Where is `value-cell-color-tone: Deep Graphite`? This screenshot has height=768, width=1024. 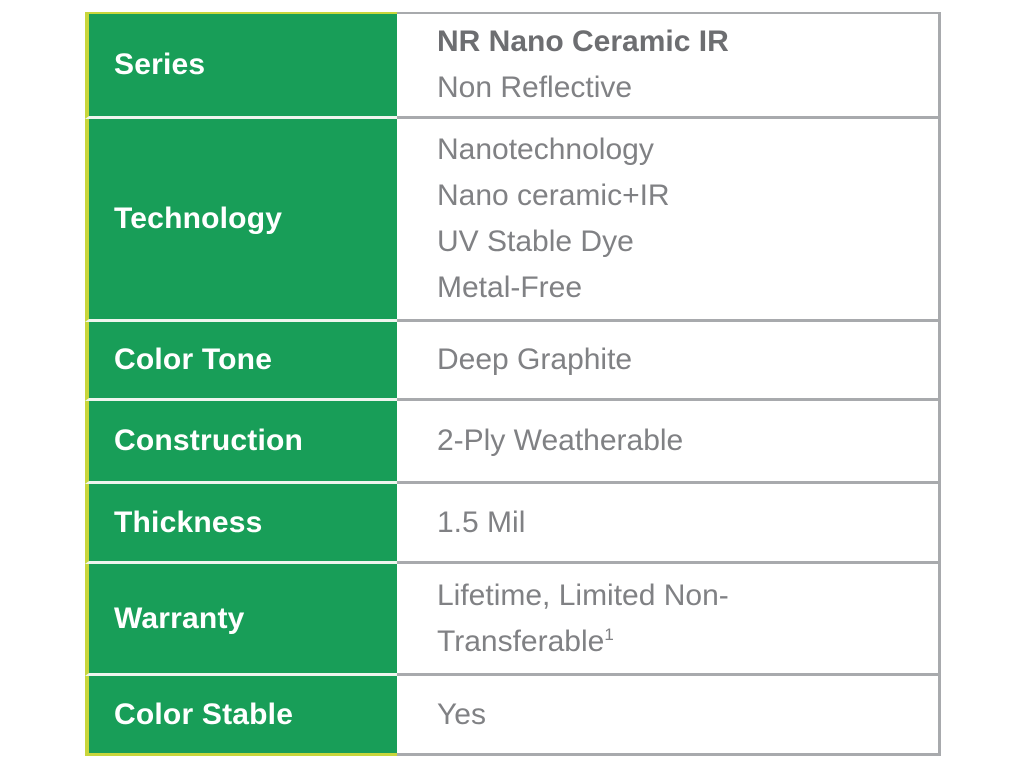
value-cell-color-tone: Deep Graphite is located at coordinates (669, 361).